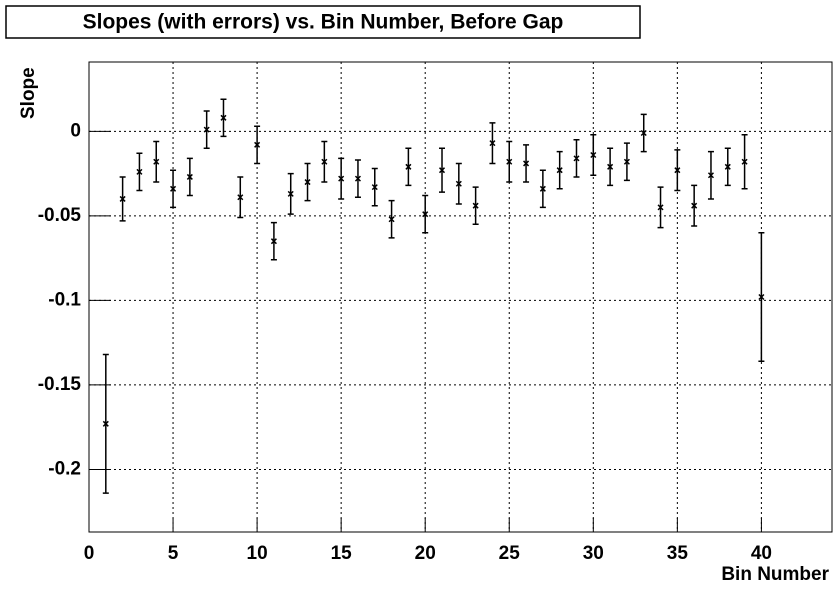  Describe the element at coordinates (60, 215) in the screenshot. I see `y-tick-label: -0.05` at that location.